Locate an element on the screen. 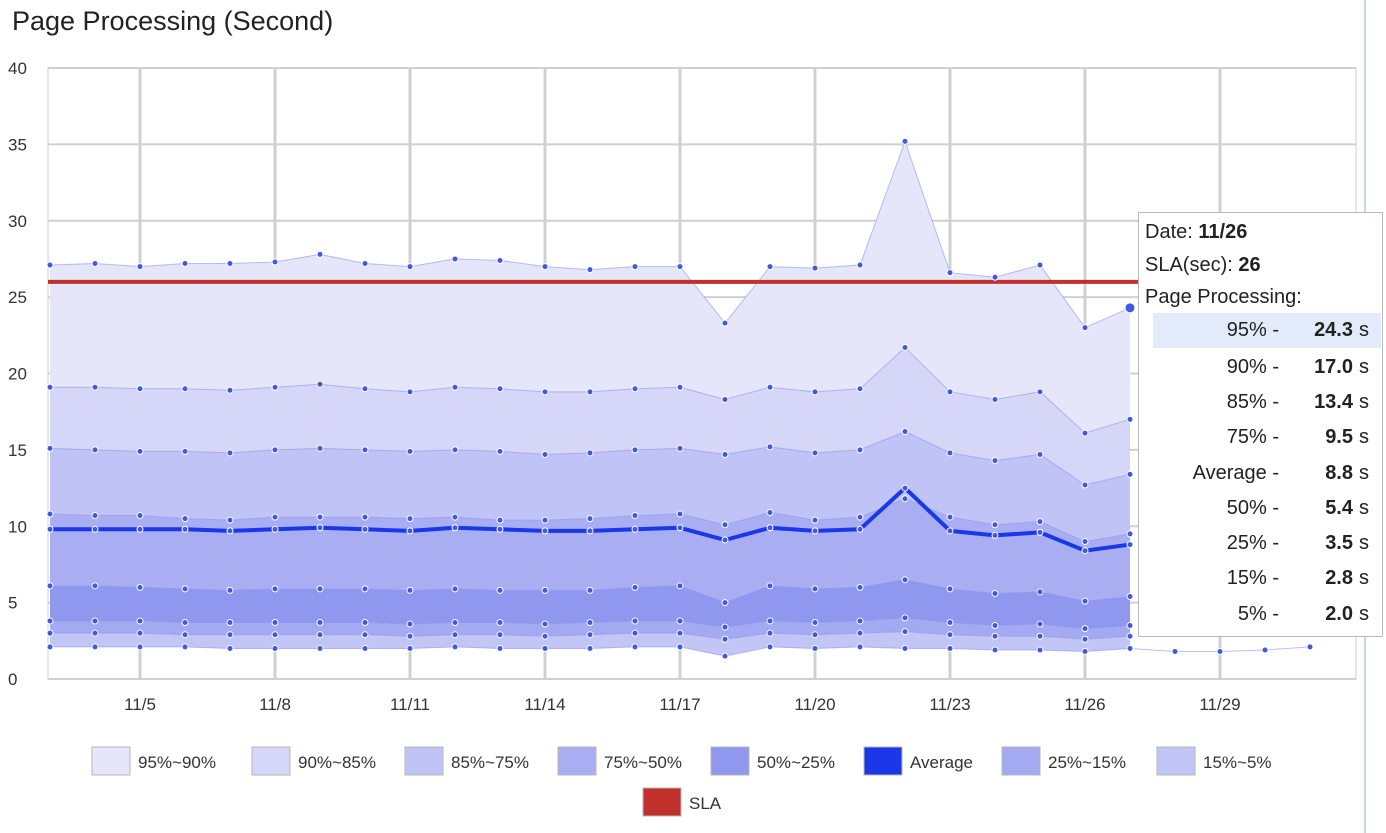  legend-label: 25%~15% is located at coordinates (1087, 762).